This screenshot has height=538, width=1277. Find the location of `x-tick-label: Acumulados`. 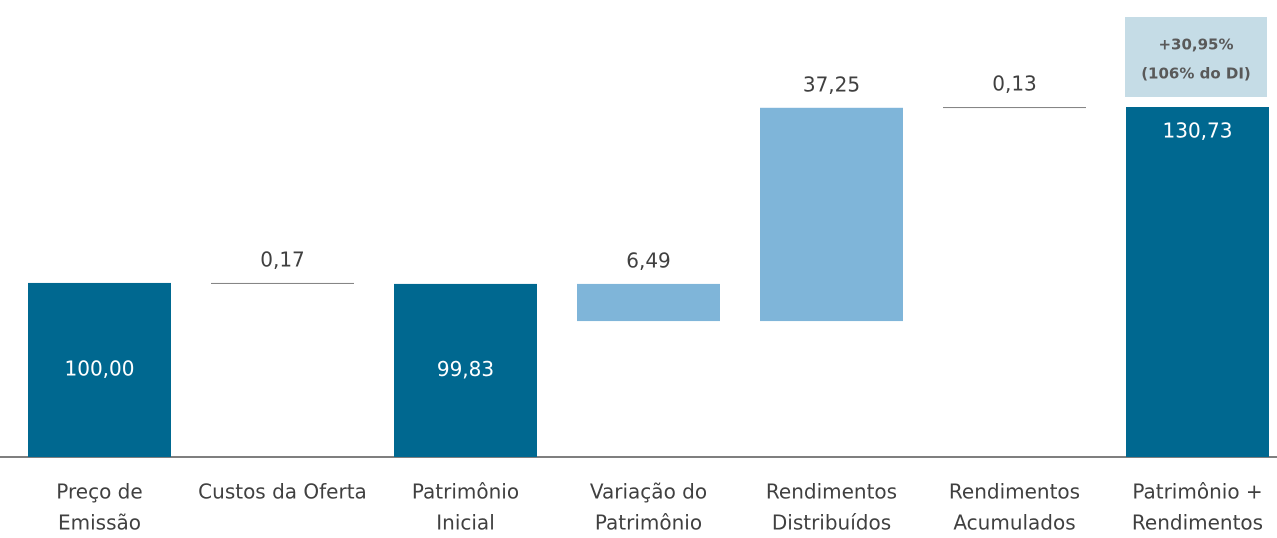

x-tick-label: Acumulados is located at coordinates (1014, 523).